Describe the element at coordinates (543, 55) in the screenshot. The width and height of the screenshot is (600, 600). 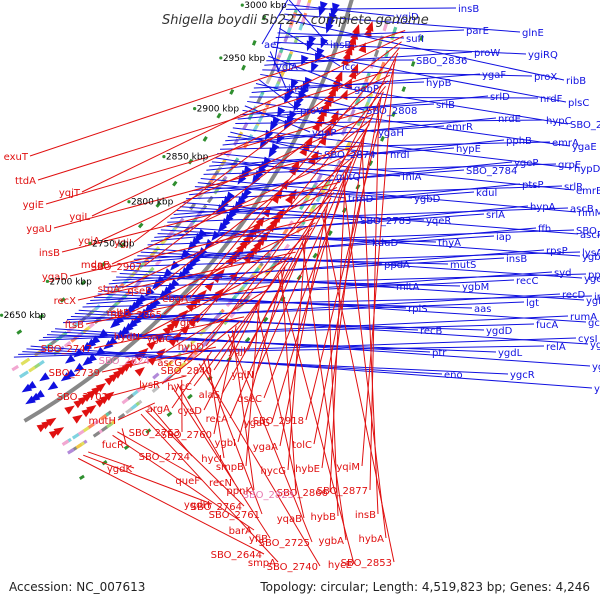
I see `plus-gene-label: ygiRQ` at that location.